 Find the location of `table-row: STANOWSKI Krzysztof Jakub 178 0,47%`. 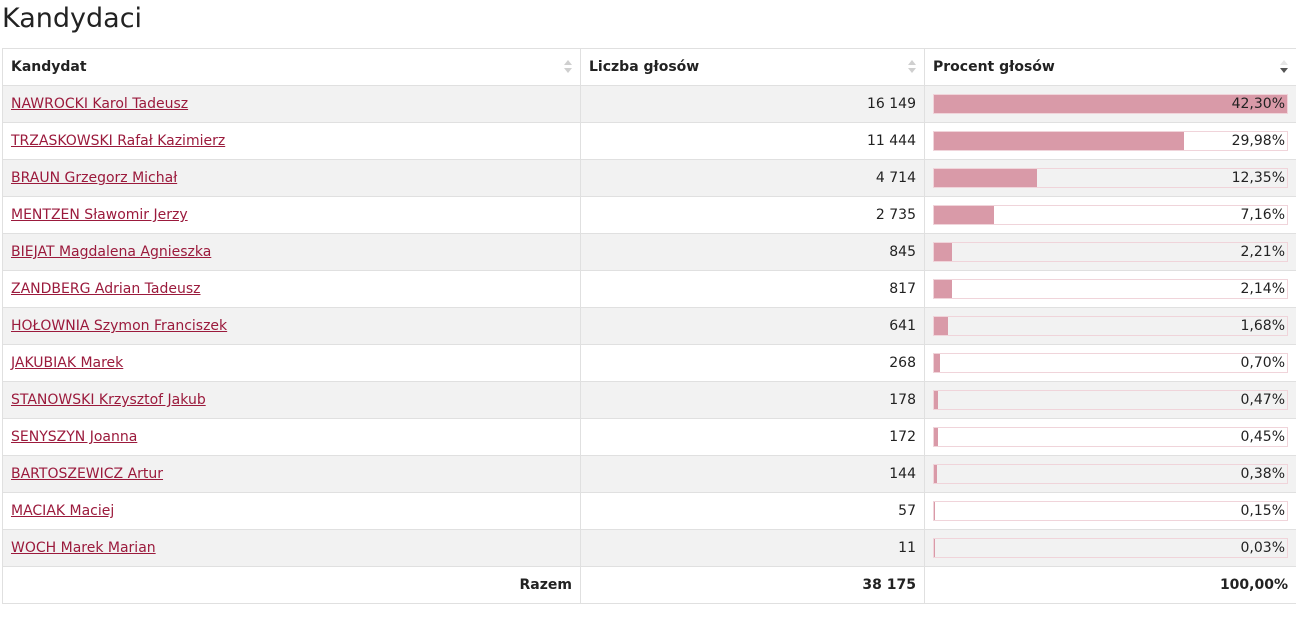

table-row: STANOWSKI Krzysztof Jakub 178 0,47% is located at coordinates (649, 400).